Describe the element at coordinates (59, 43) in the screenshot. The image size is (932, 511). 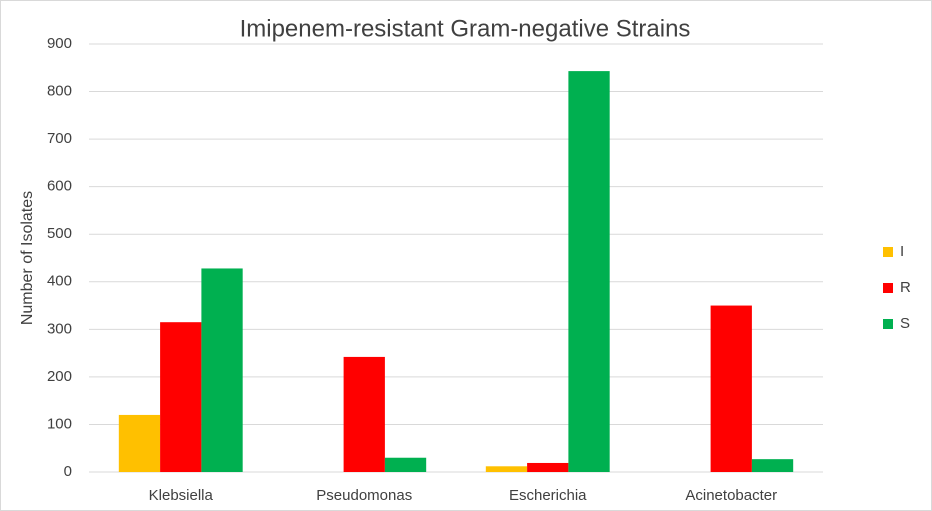
I see `y-tick-label: 900` at that location.